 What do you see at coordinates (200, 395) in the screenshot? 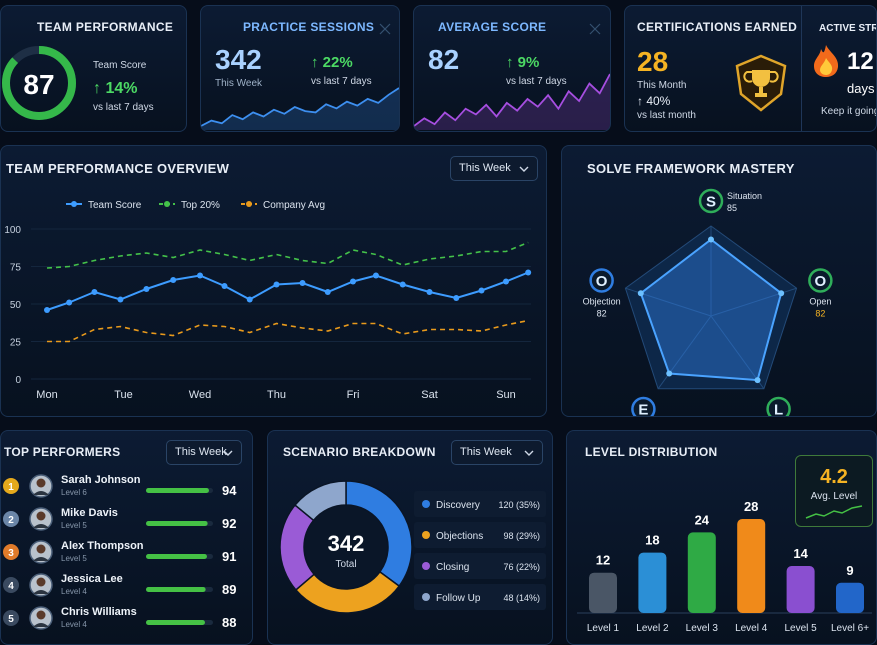
I see `x-tick-label: Wed` at bounding box center [200, 395].